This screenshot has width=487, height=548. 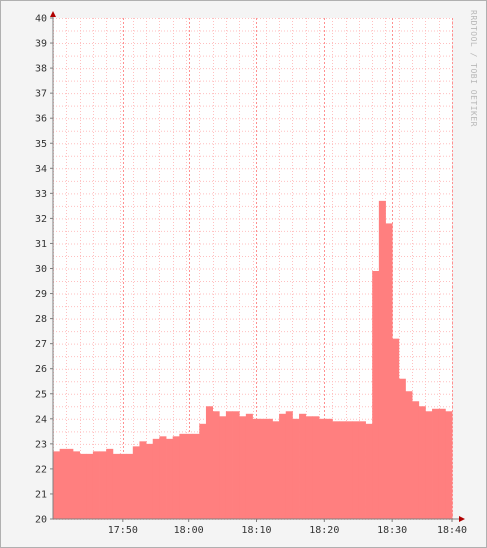 I want to click on y-axis-arrow-icon, so click(x=53, y=14).